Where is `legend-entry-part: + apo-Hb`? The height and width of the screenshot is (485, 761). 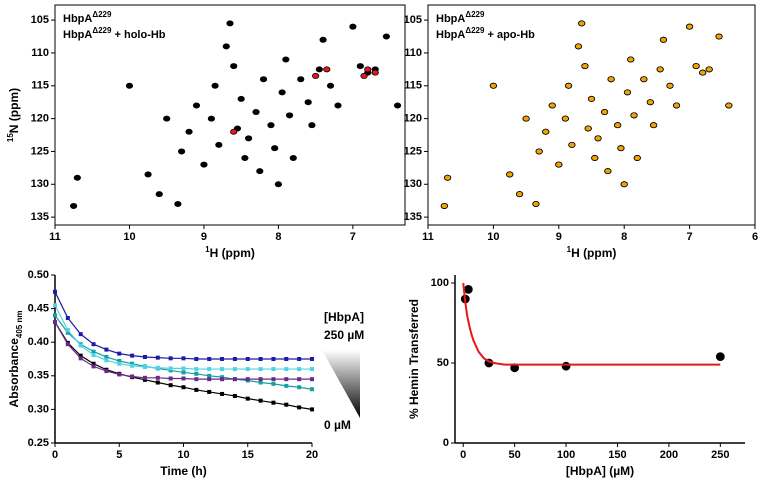 legend-entry-part: + apo-Hb is located at coordinates (509, 35).